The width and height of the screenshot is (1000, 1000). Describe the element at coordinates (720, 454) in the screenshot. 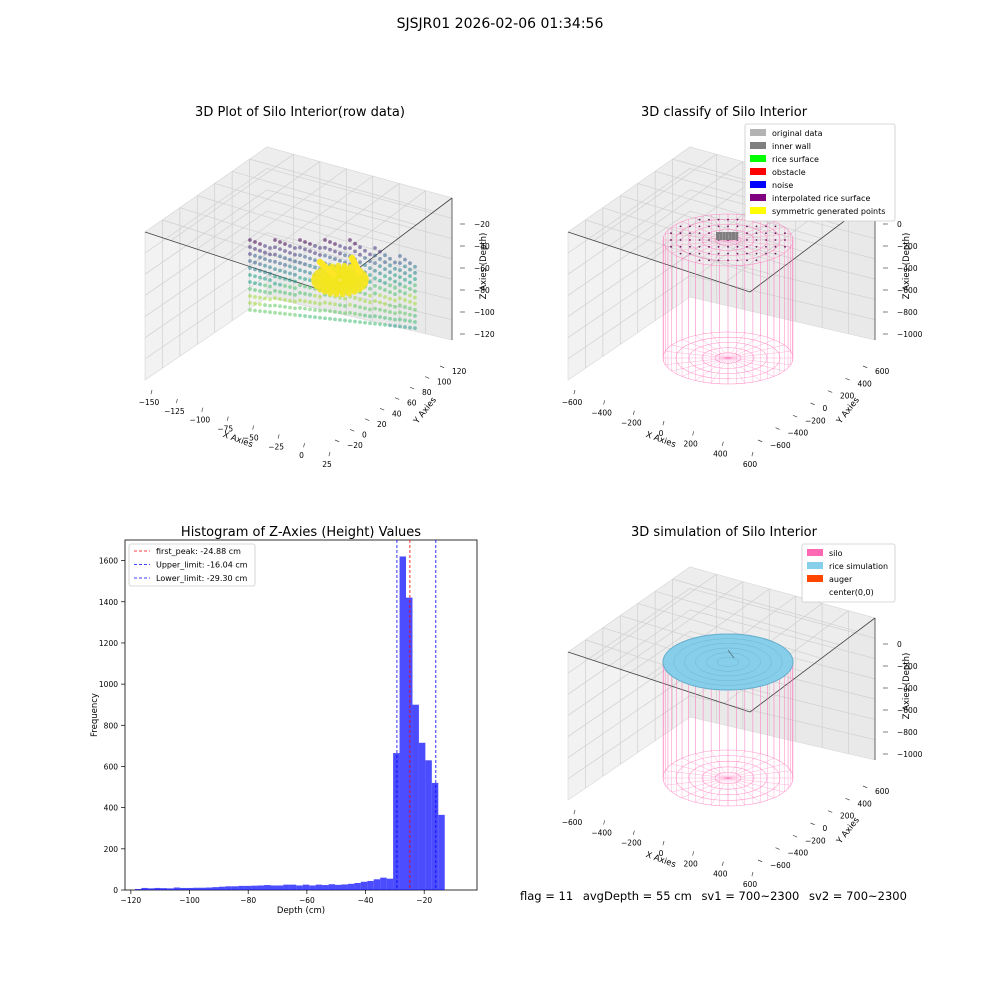

I see `x-tick-label: 400` at that location.